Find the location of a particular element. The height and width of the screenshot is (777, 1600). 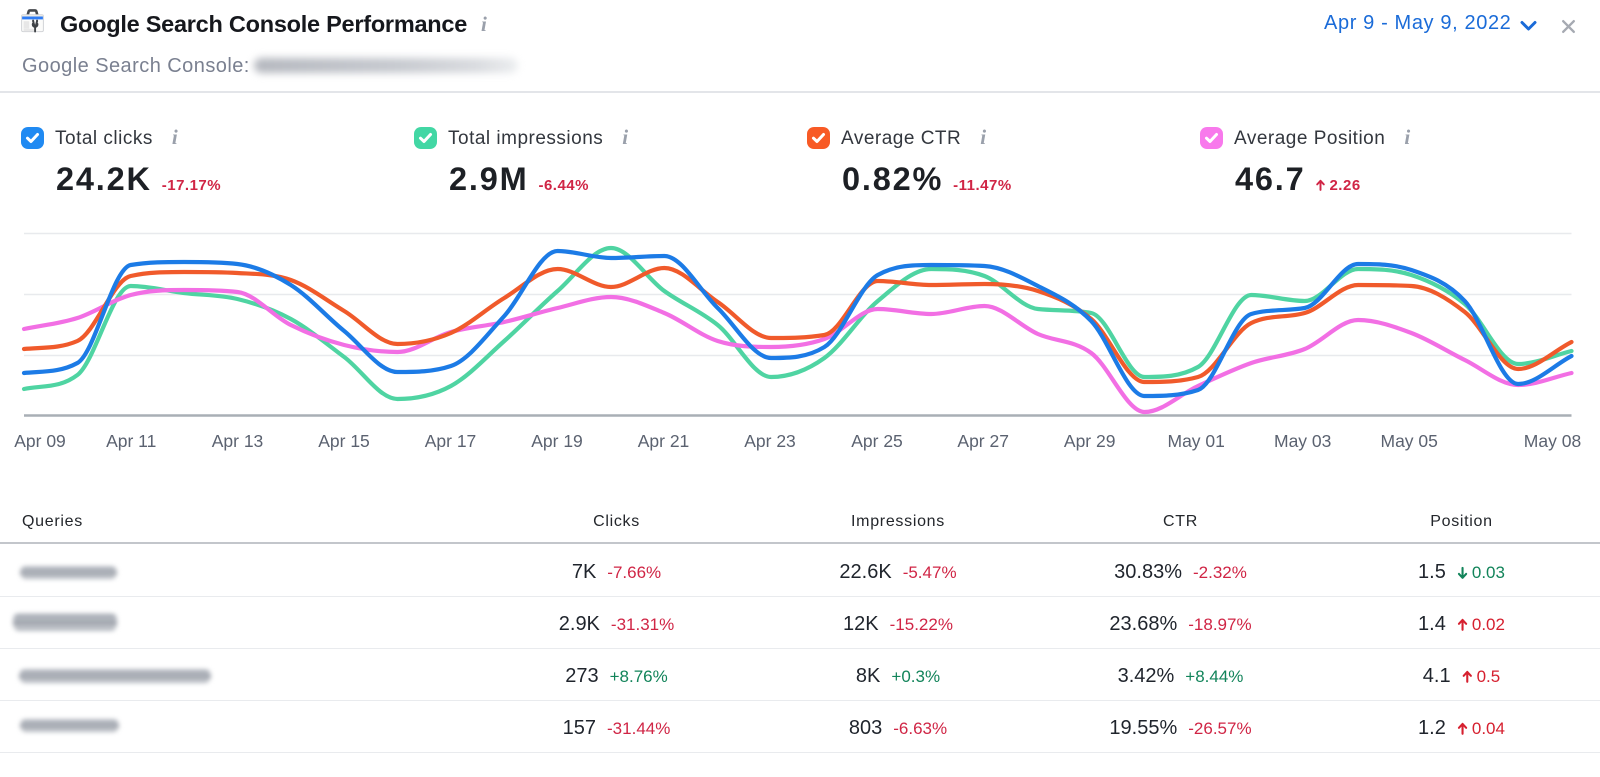

svg-text: Apr 17 is located at coordinates (451, 441).